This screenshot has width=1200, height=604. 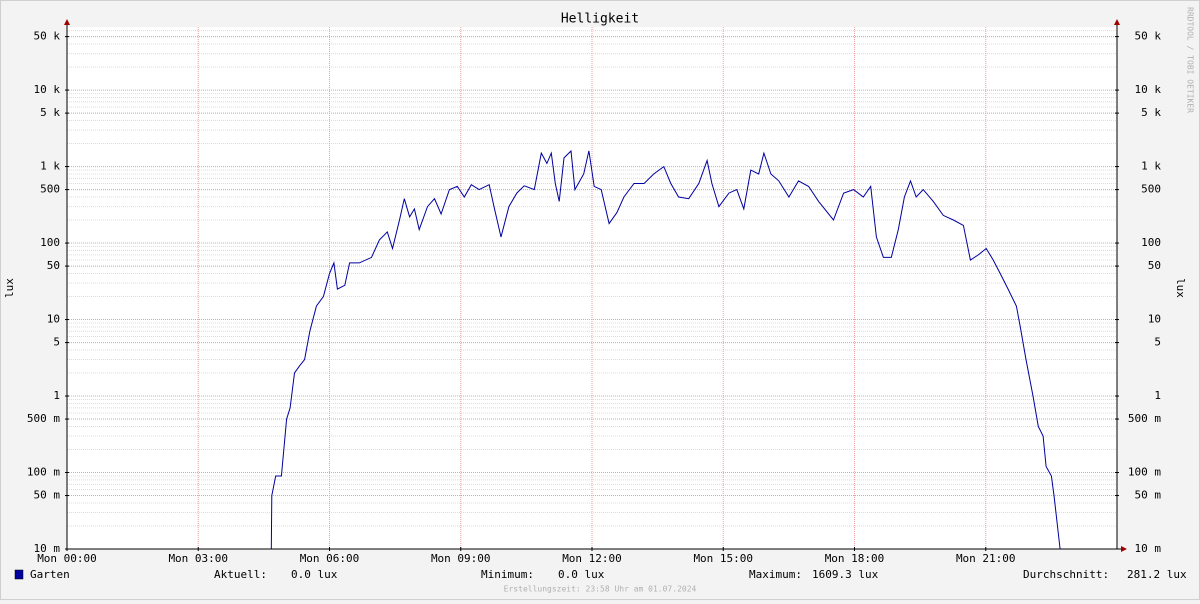 I want to click on x-tick-label: Mon 06:00, so click(x=330, y=558).